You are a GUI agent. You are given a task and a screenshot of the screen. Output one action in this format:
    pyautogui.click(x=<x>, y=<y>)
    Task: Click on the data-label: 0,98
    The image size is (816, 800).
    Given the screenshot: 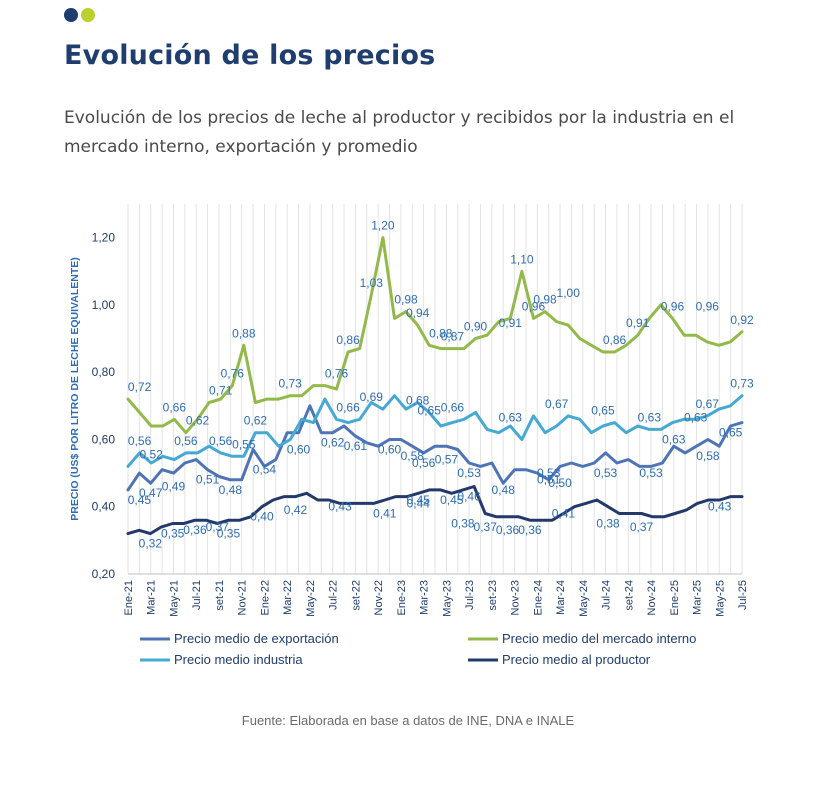 What is the action you would take?
    pyautogui.click(x=406, y=300)
    